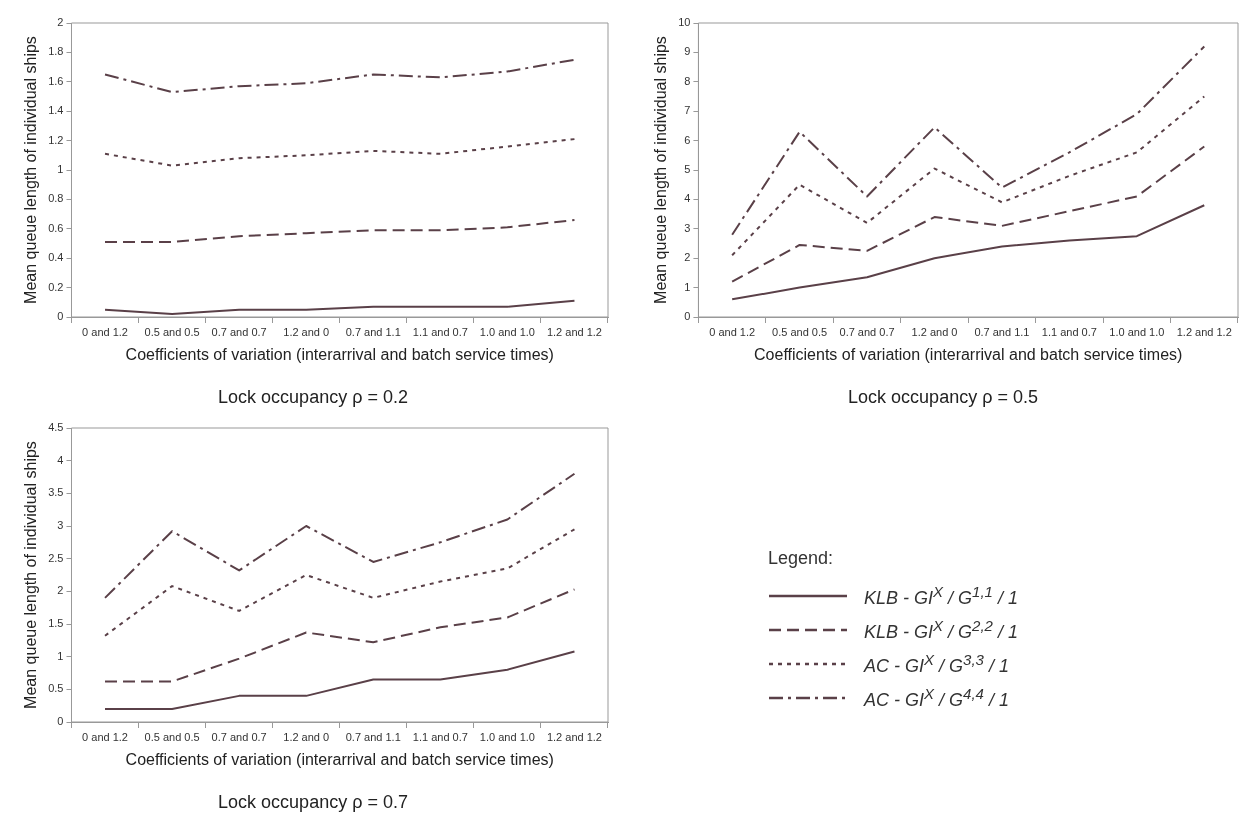 Image resolution: width=1260 pixels, height=816 pixels. I want to click on y-tick-label: 3.5, so click(56, 492).